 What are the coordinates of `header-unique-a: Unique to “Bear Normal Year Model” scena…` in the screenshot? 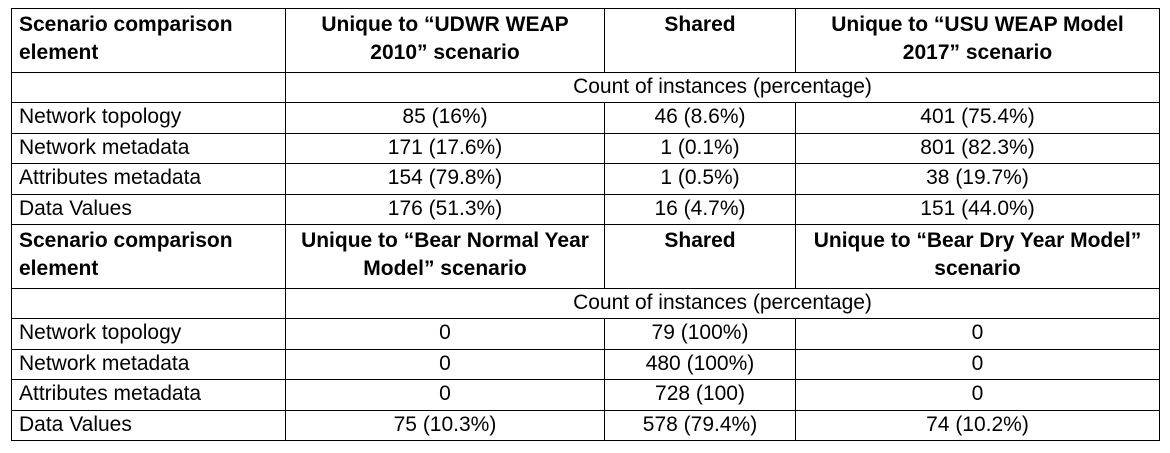 It's located at (445, 256).